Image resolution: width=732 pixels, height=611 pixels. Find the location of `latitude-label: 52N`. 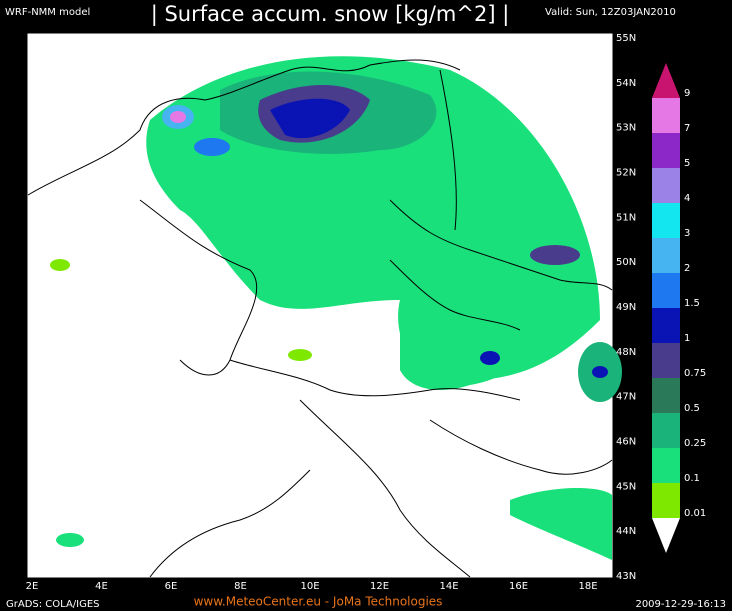

latitude-label: 52N is located at coordinates (626, 173).